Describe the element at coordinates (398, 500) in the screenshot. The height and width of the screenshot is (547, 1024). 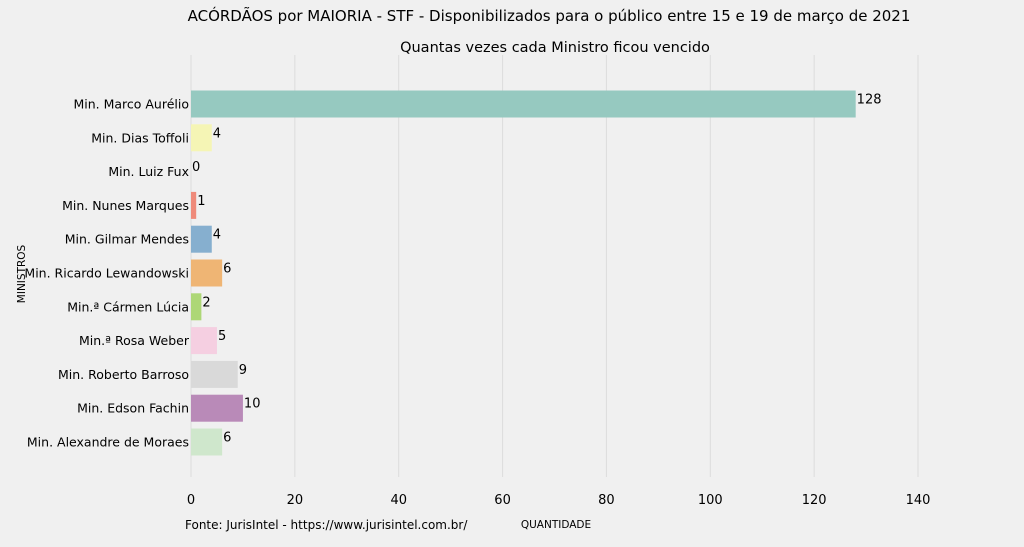
I see `x-tick-label: 40` at that location.